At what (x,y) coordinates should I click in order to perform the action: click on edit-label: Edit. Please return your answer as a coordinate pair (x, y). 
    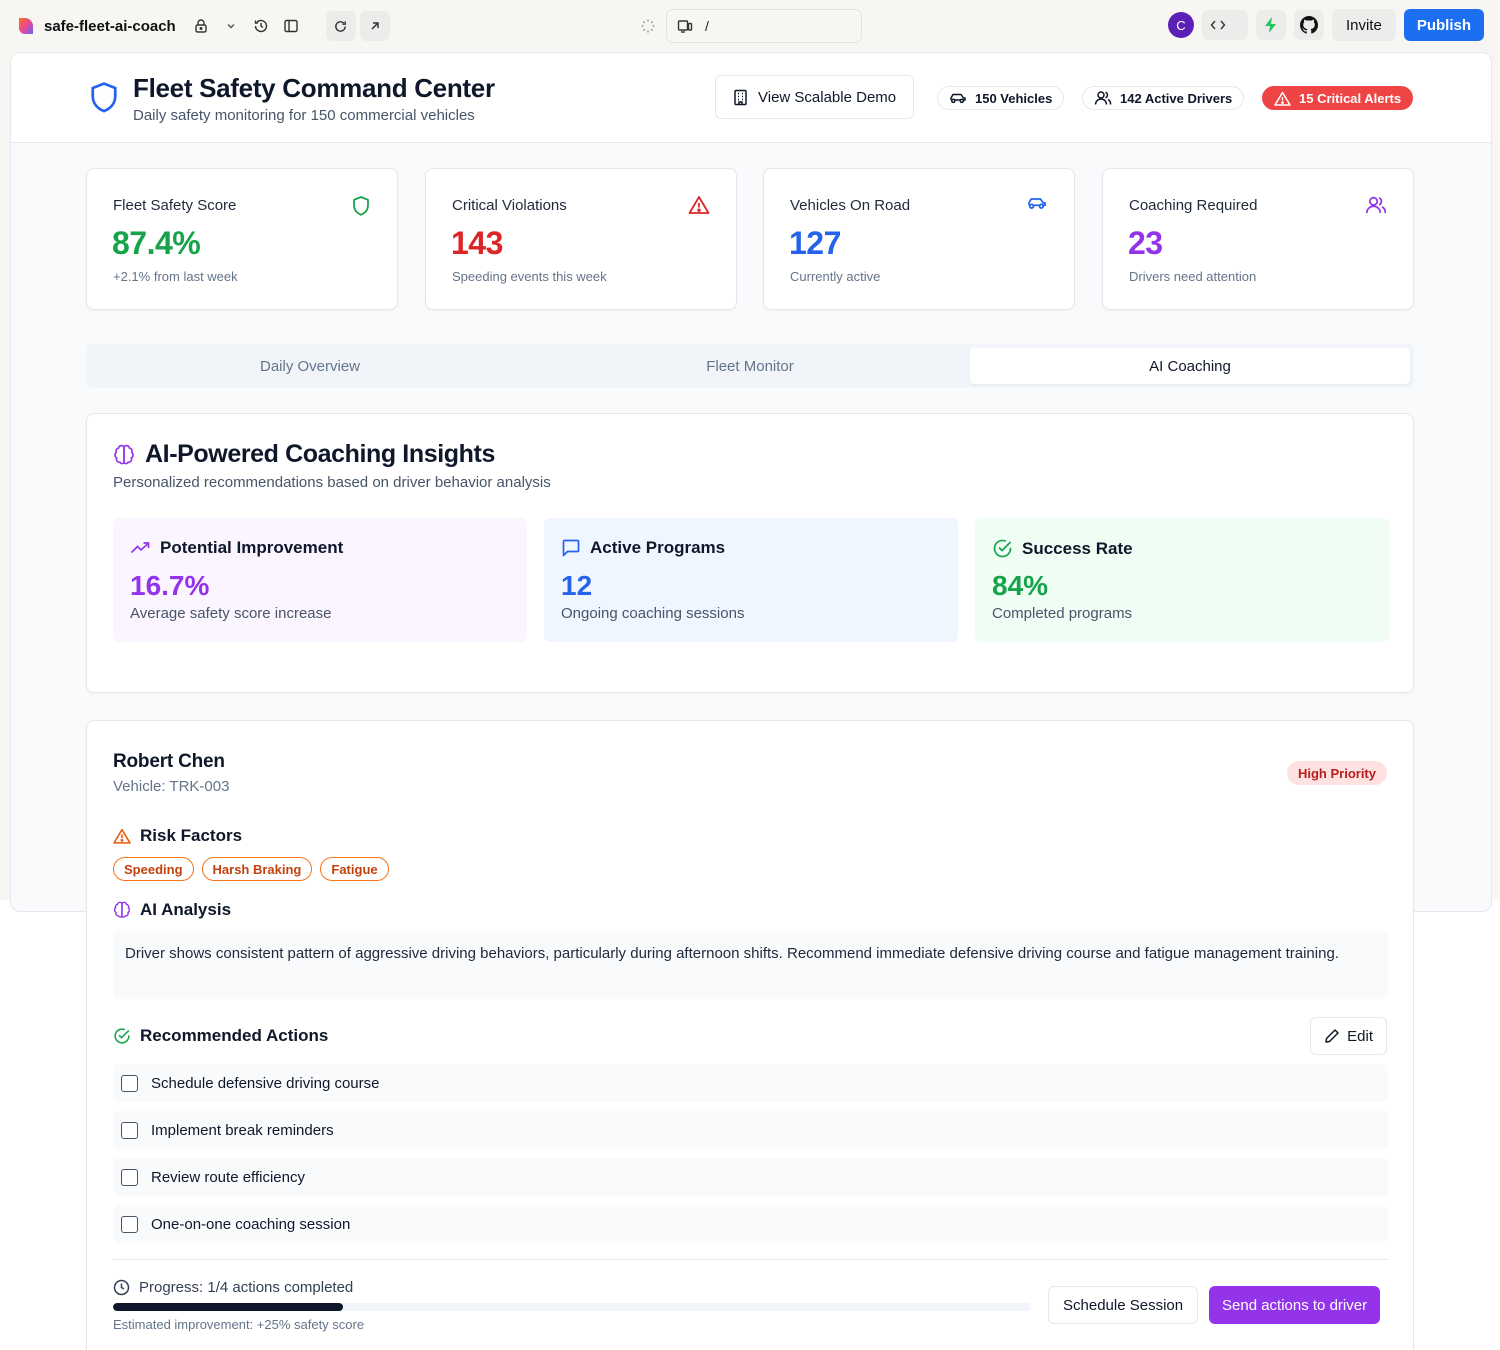
    Looking at the image, I should click on (1360, 1036).